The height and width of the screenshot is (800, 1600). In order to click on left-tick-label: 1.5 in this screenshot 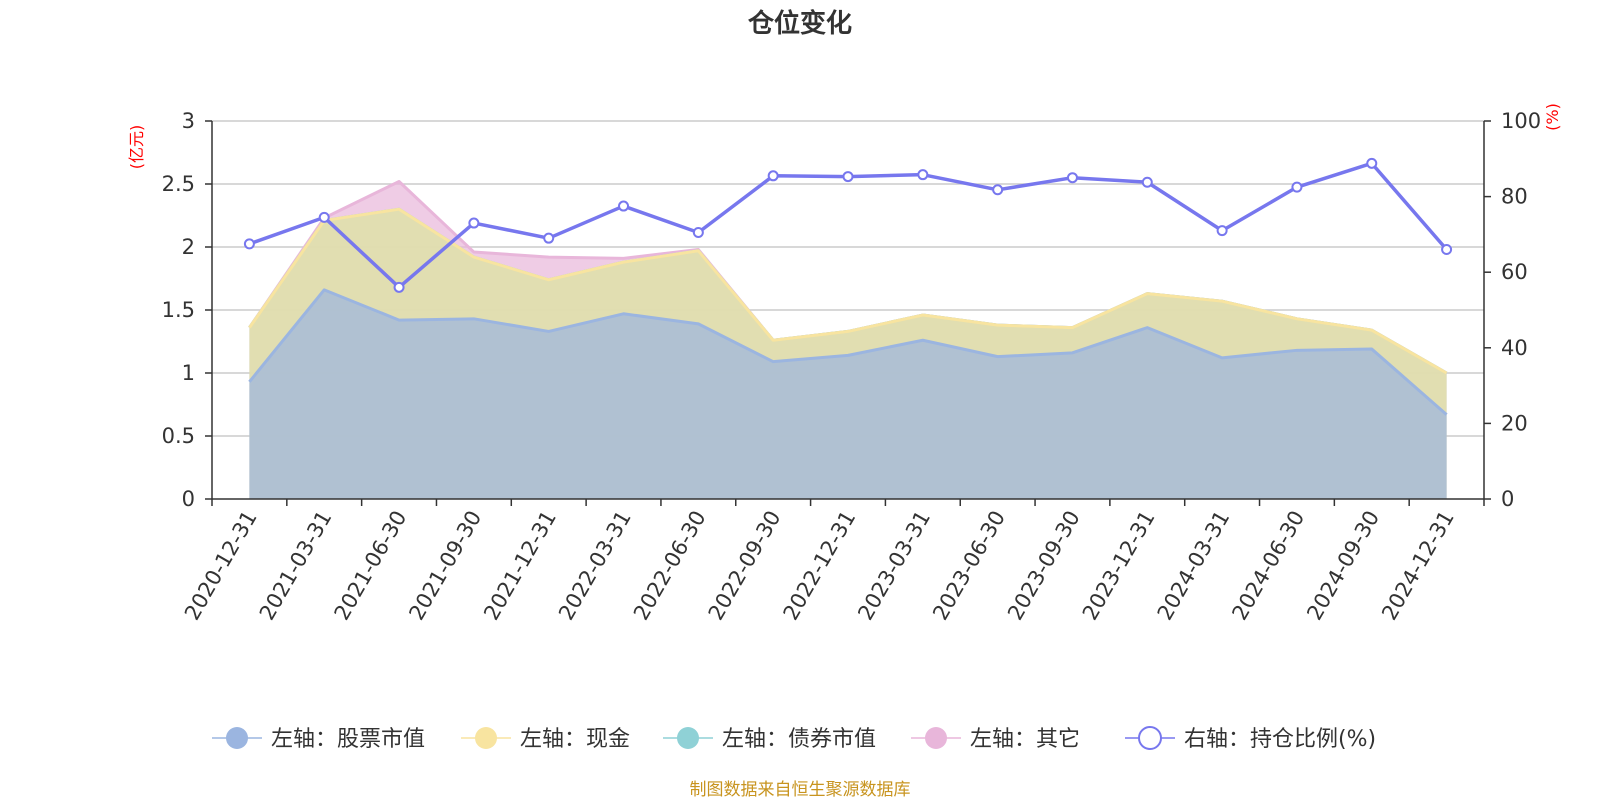, I will do `click(178, 310)`.